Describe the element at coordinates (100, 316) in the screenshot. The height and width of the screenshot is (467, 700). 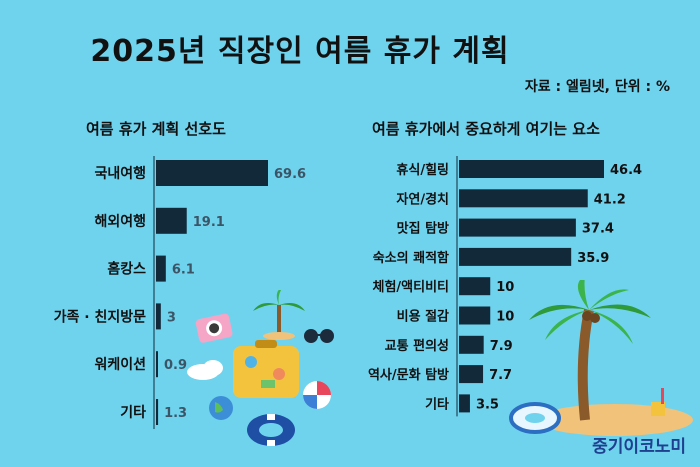
I see `left-category-label: 가족 · 친지방문` at that location.